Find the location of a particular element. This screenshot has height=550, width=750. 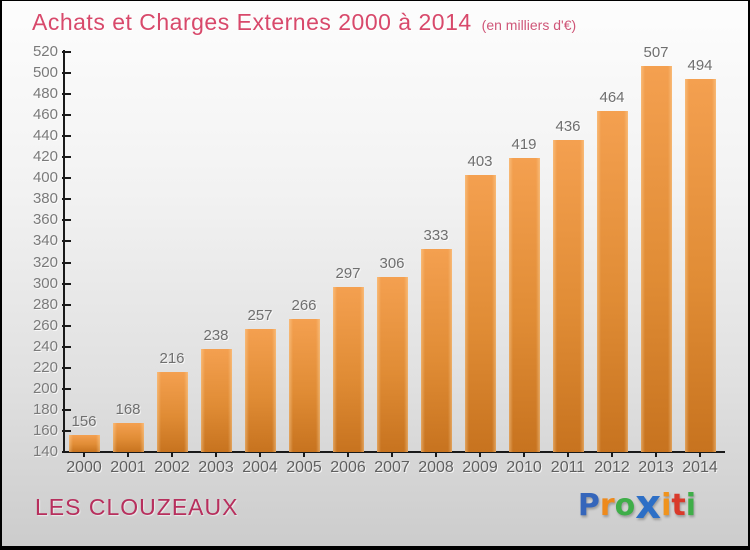

bar-value-label: 464 is located at coordinates (612, 97).